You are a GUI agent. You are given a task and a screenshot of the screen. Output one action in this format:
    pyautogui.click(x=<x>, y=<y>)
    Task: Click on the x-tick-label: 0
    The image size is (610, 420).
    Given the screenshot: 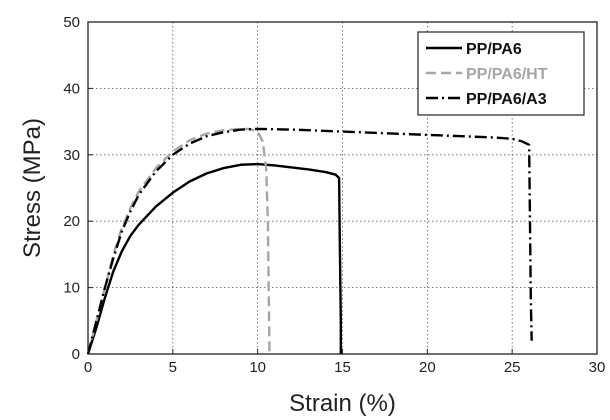 What is the action you would take?
    pyautogui.click(x=88, y=367)
    